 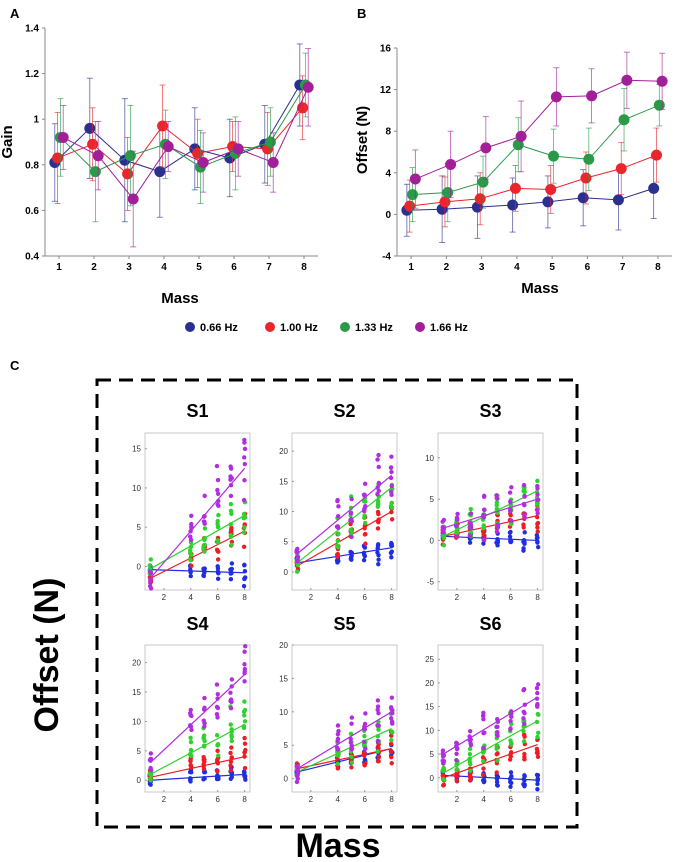 What do you see at coordinates (32, 165) in the screenshot?
I see `y-tick-label: 0.8` at bounding box center [32, 165].